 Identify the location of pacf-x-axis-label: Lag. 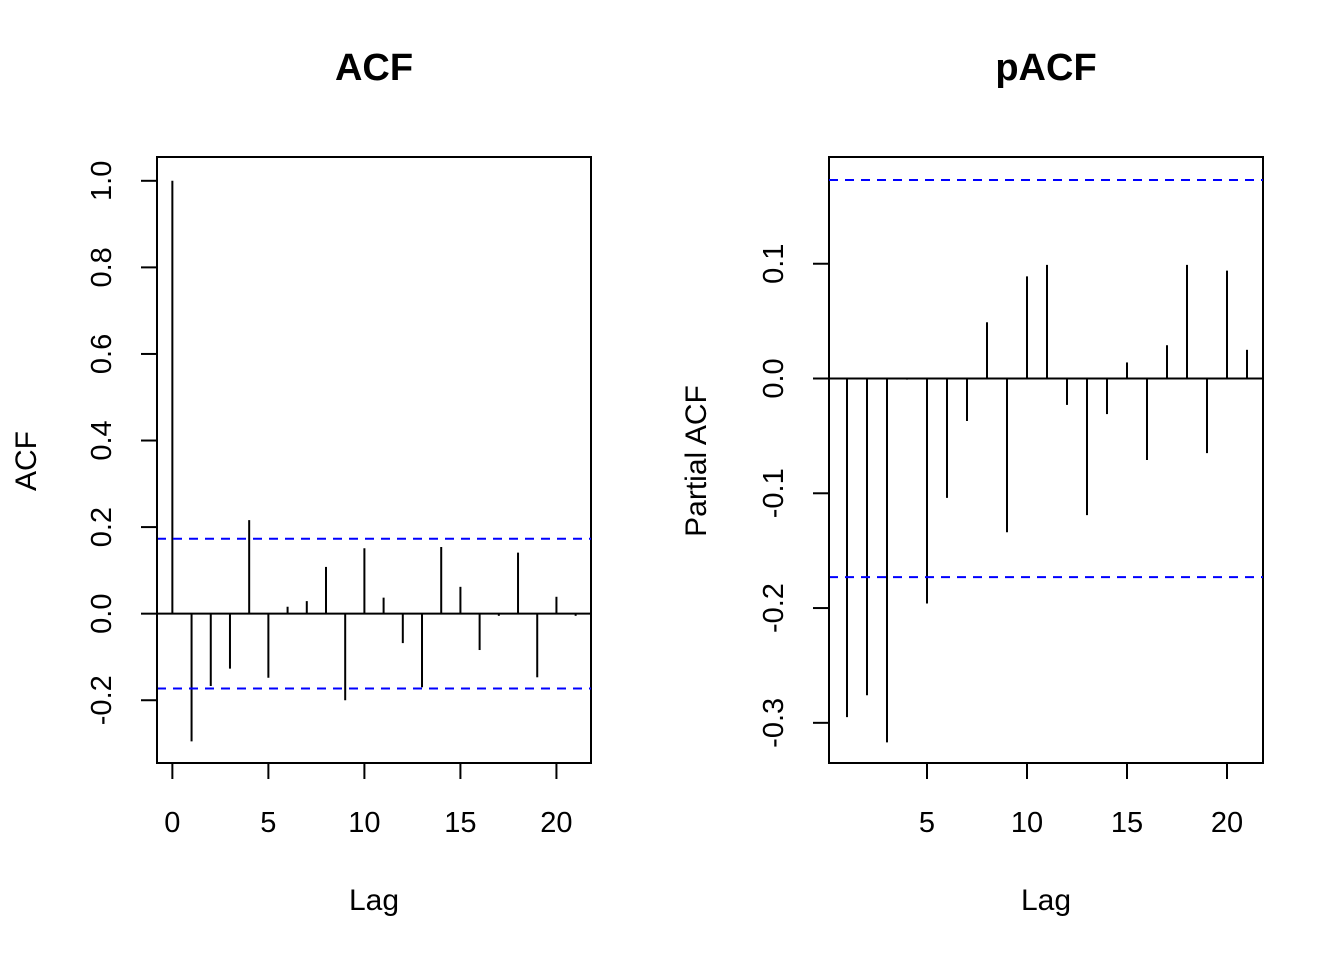
(1046, 900).